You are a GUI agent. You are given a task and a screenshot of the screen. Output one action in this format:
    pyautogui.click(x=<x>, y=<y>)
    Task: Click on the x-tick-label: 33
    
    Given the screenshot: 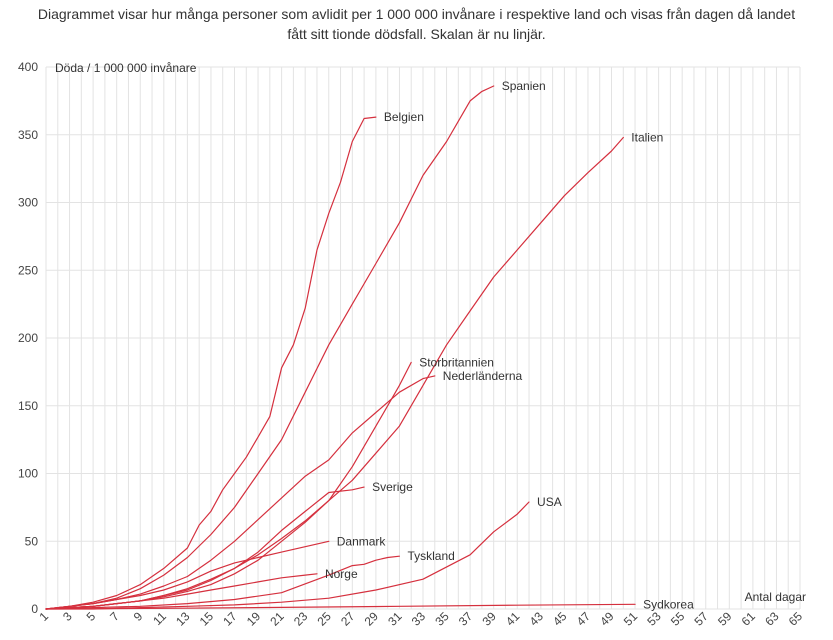 What is the action you would take?
    pyautogui.click(x=419, y=619)
    